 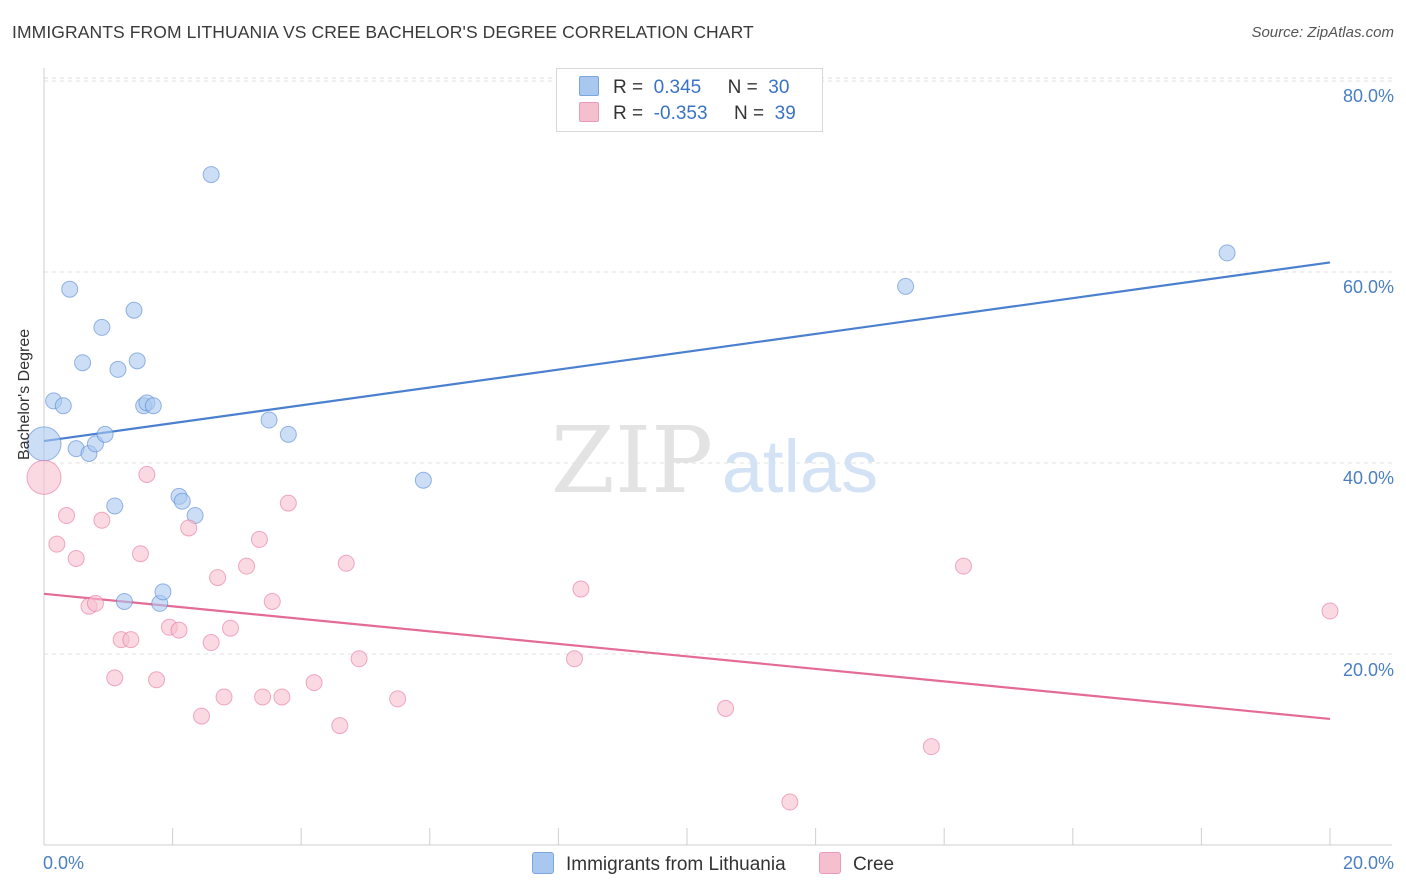 I want to click on series-legend-lithuania: Immigrants from Lithuania, so click(x=659, y=864).